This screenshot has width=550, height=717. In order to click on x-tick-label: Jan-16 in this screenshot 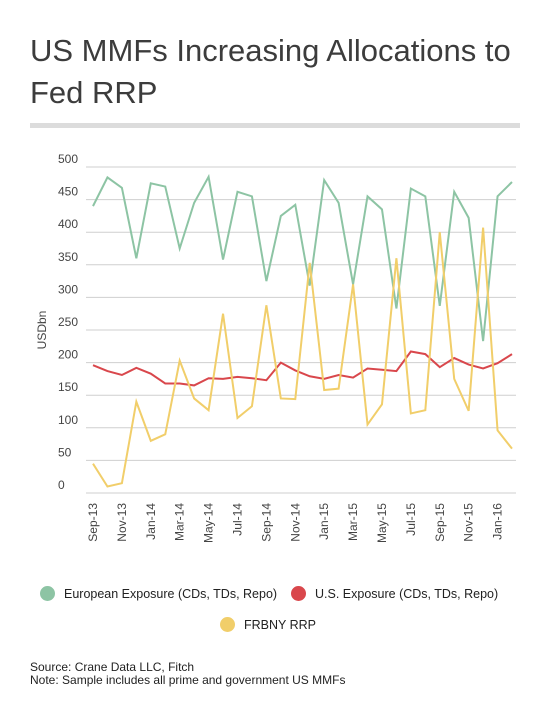, I will do `click(498, 521)`.